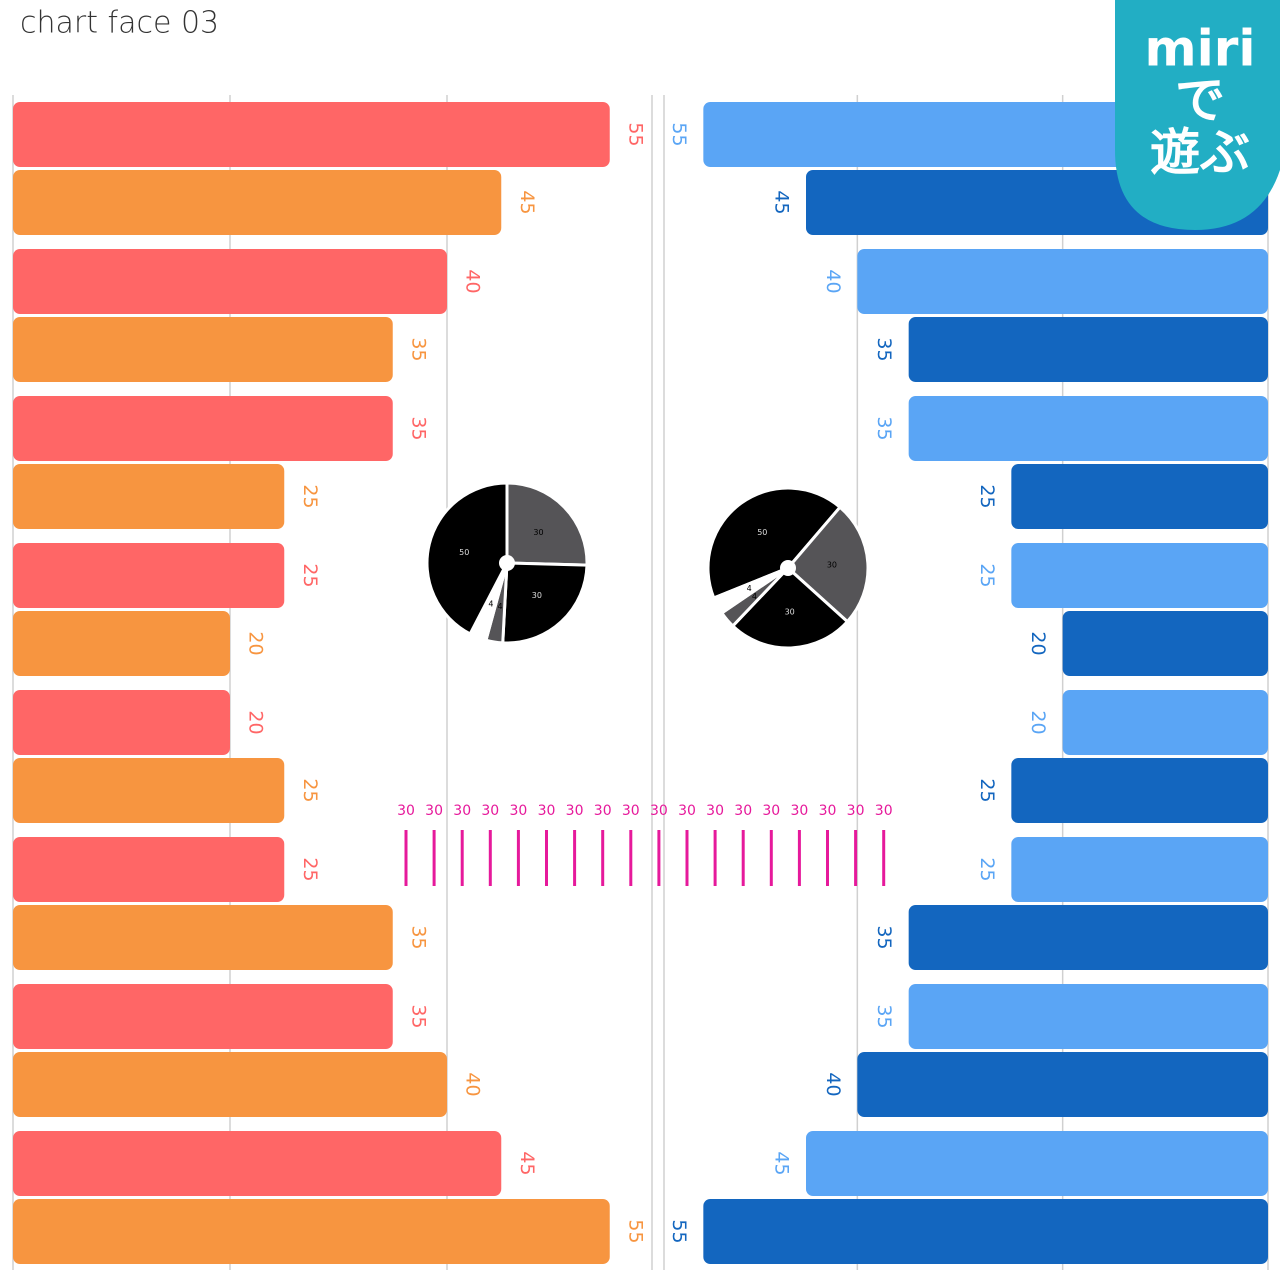 Image resolution: width=1280 pixels, height=1280 pixels. What do you see at coordinates (119, 23) in the screenshot?
I see `page-title: chart face 03` at bounding box center [119, 23].